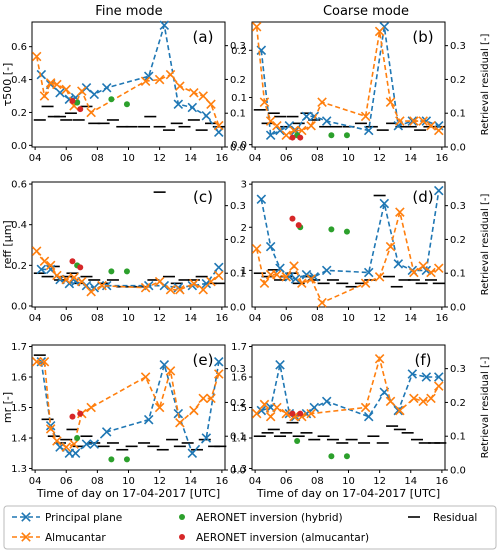 Image resolution: width=500 pixels, height=553 pixels. Describe the element at coordinates (26, 537) in the screenshot. I see `legend-alm-marker` at that location.